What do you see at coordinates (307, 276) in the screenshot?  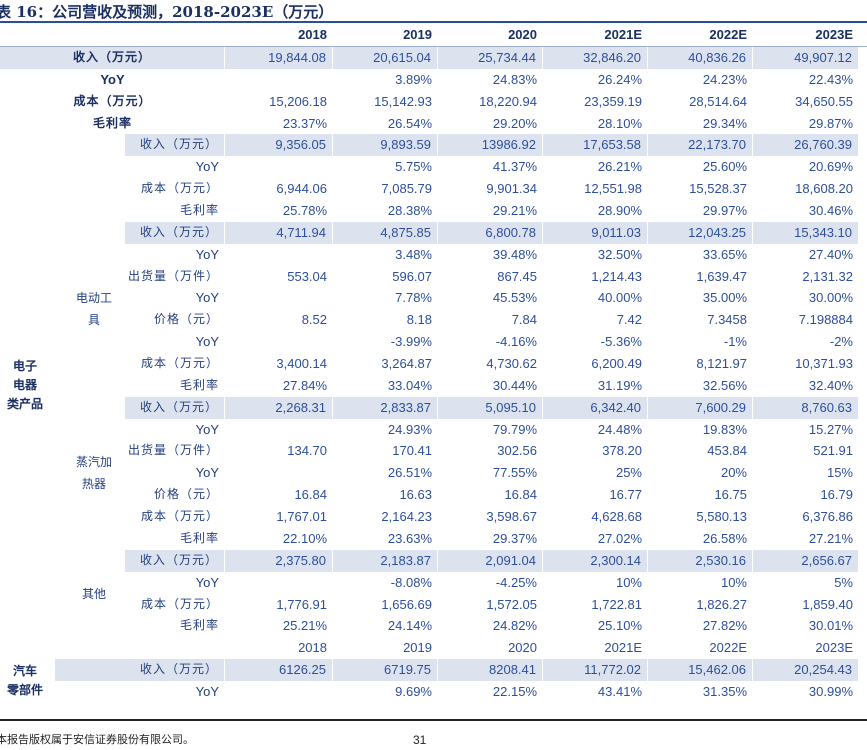 I see `table-cell: 553.04` at bounding box center [307, 276].